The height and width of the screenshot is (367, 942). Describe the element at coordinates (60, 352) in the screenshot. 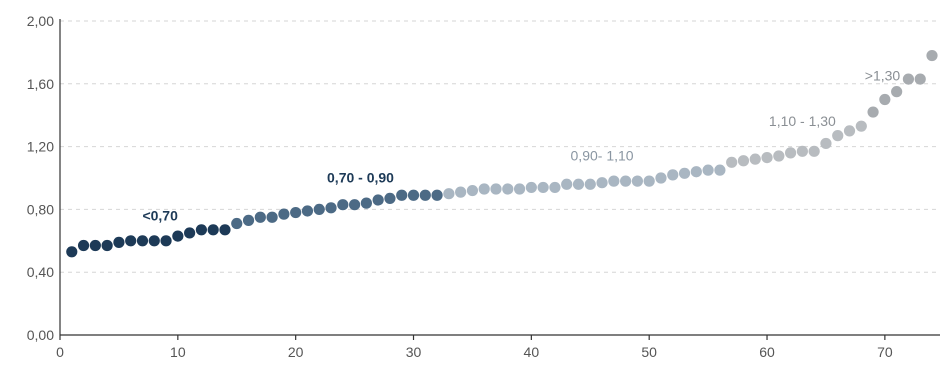

I see `x-tick-label: 0` at that location.